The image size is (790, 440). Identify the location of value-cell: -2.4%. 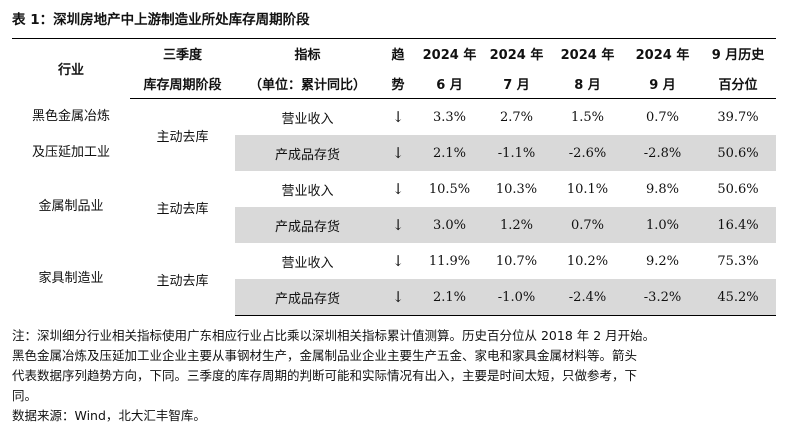
(587, 297).